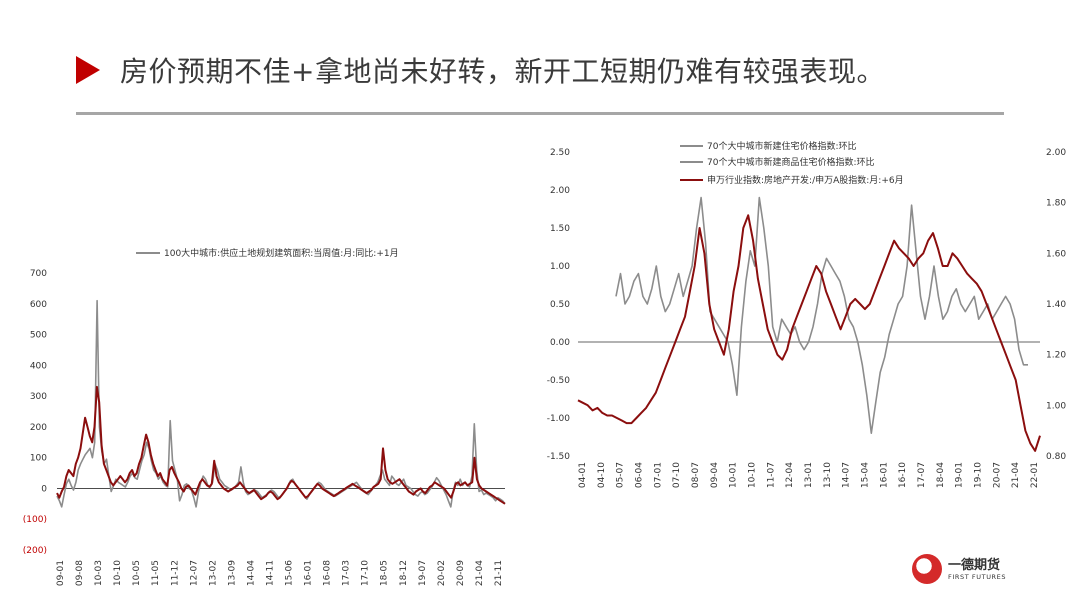 This screenshot has height=608, width=1080. I want to click on y-tick-label: 500, so click(38, 336).